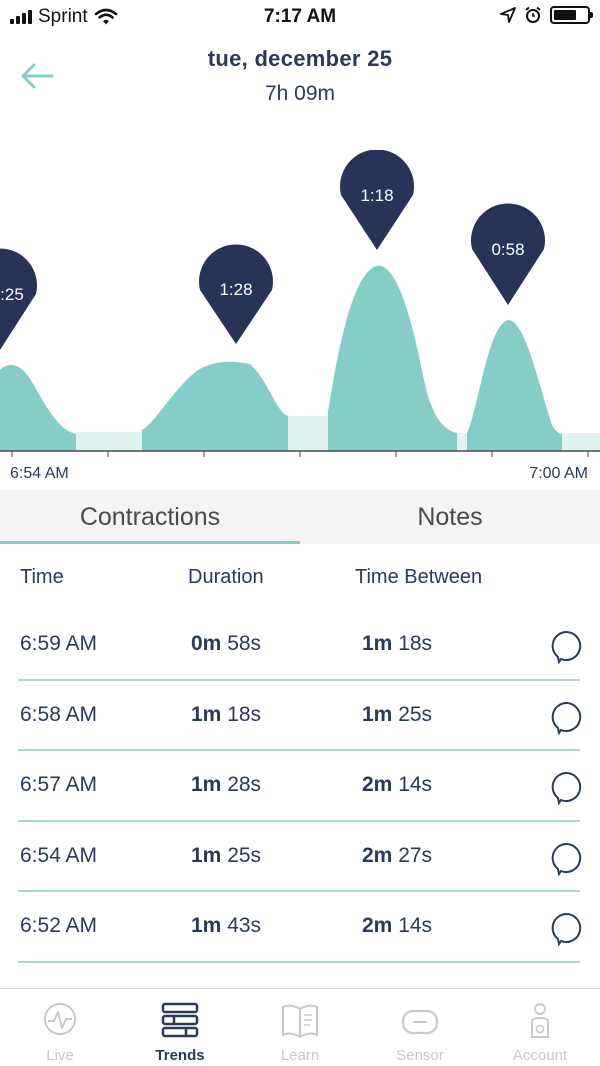 This screenshot has width=600, height=1066. I want to click on total-duration: 7h 09m, so click(300, 93).